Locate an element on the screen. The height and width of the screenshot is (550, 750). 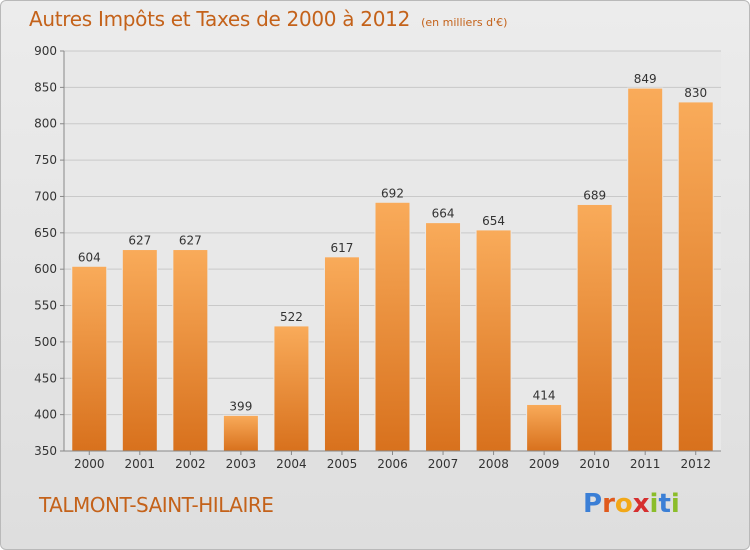
bar-2005 is located at coordinates (341, 354).